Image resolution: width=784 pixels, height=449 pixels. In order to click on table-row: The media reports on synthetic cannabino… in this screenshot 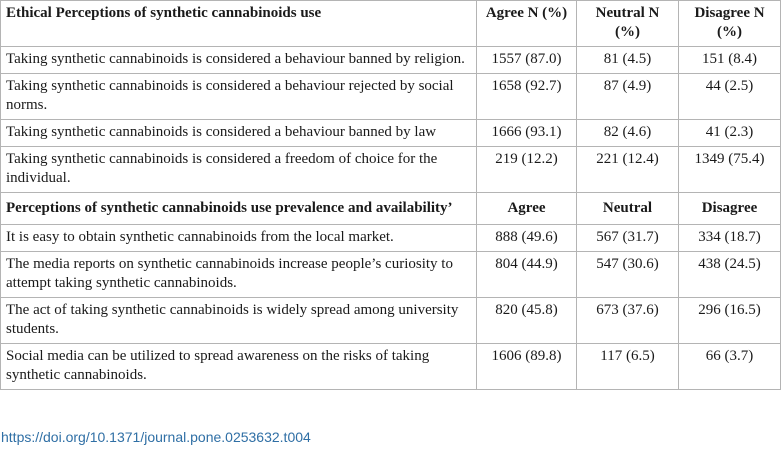, I will do `click(390, 274)`.